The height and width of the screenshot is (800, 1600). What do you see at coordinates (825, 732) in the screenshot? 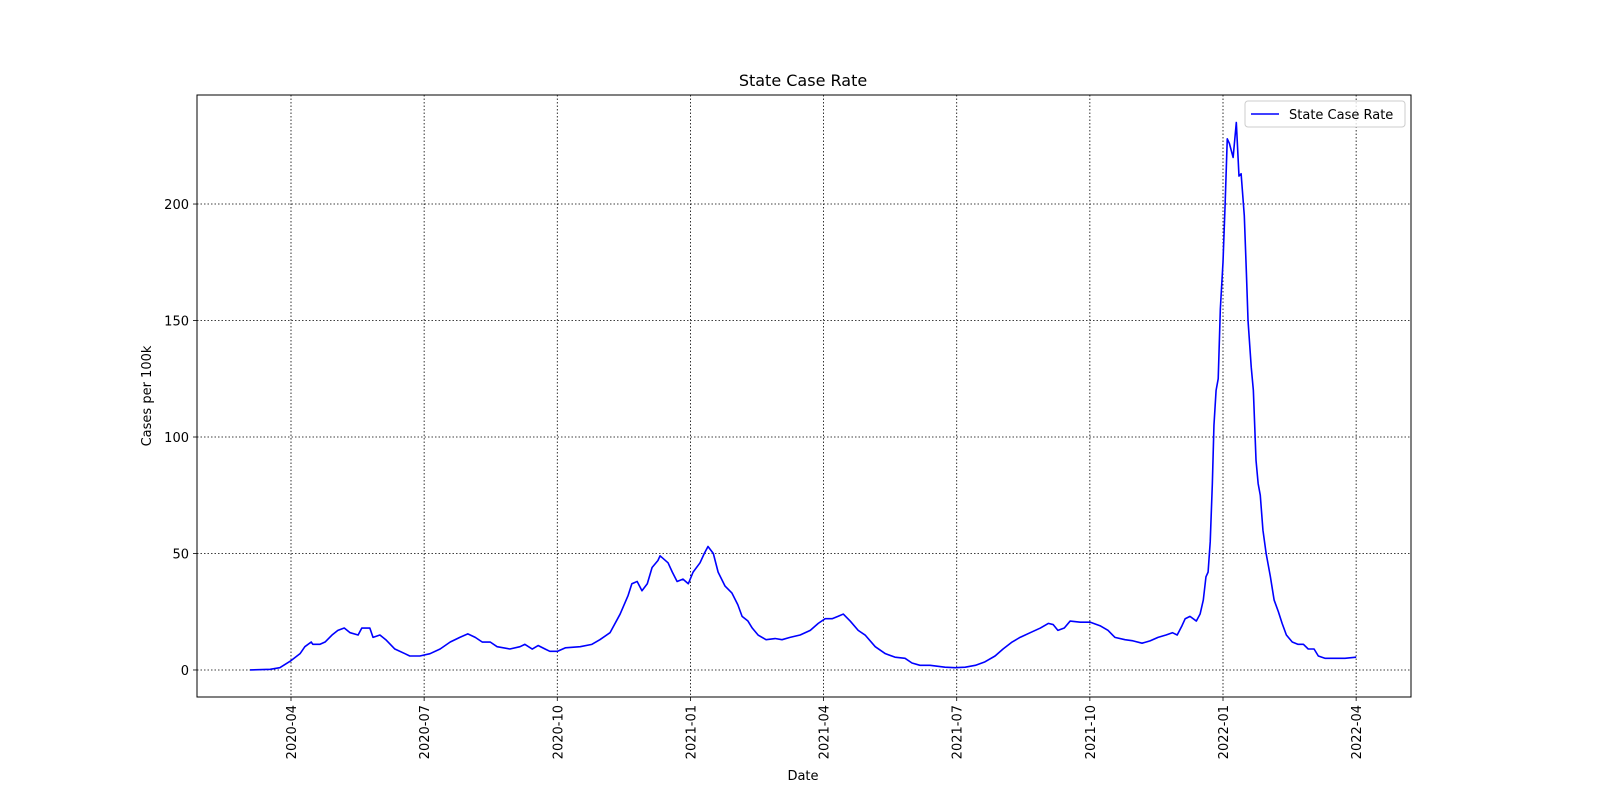
I see `x-tick-label: 2021-04` at bounding box center [825, 732].